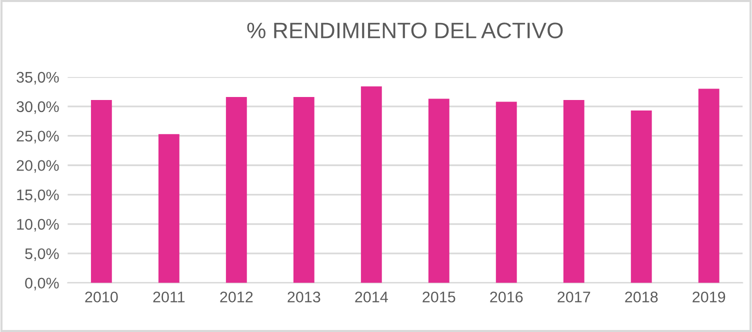 The image size is (752, 332). I want to click on x-tick-label: 2016, so click(506, 297).